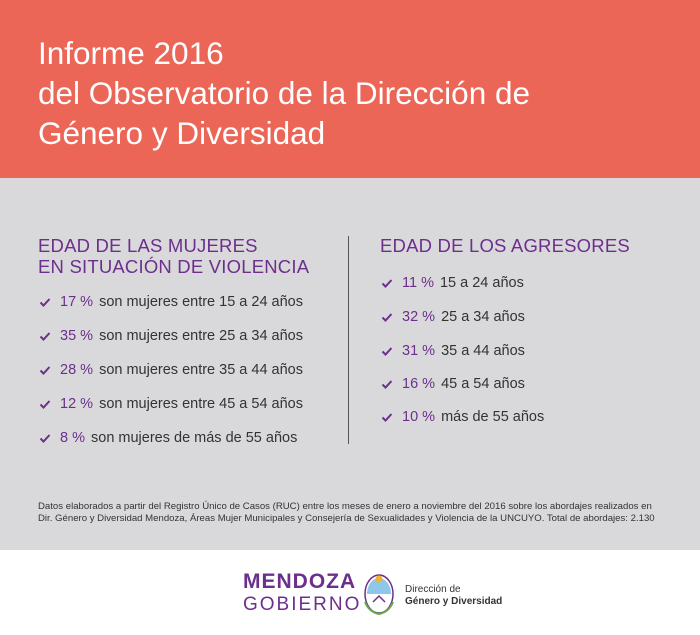 The width and height of the screenshot is (700, 635). I want to click on org-line: Dirección de, so click(433, 589).